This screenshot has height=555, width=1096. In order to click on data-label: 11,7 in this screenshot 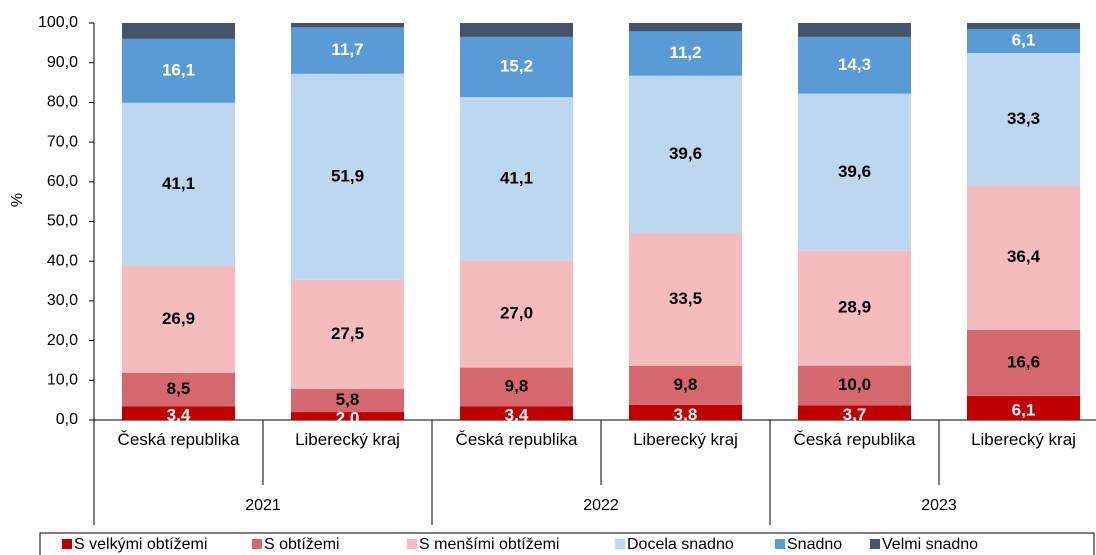, I will do `click(347, 49)`.